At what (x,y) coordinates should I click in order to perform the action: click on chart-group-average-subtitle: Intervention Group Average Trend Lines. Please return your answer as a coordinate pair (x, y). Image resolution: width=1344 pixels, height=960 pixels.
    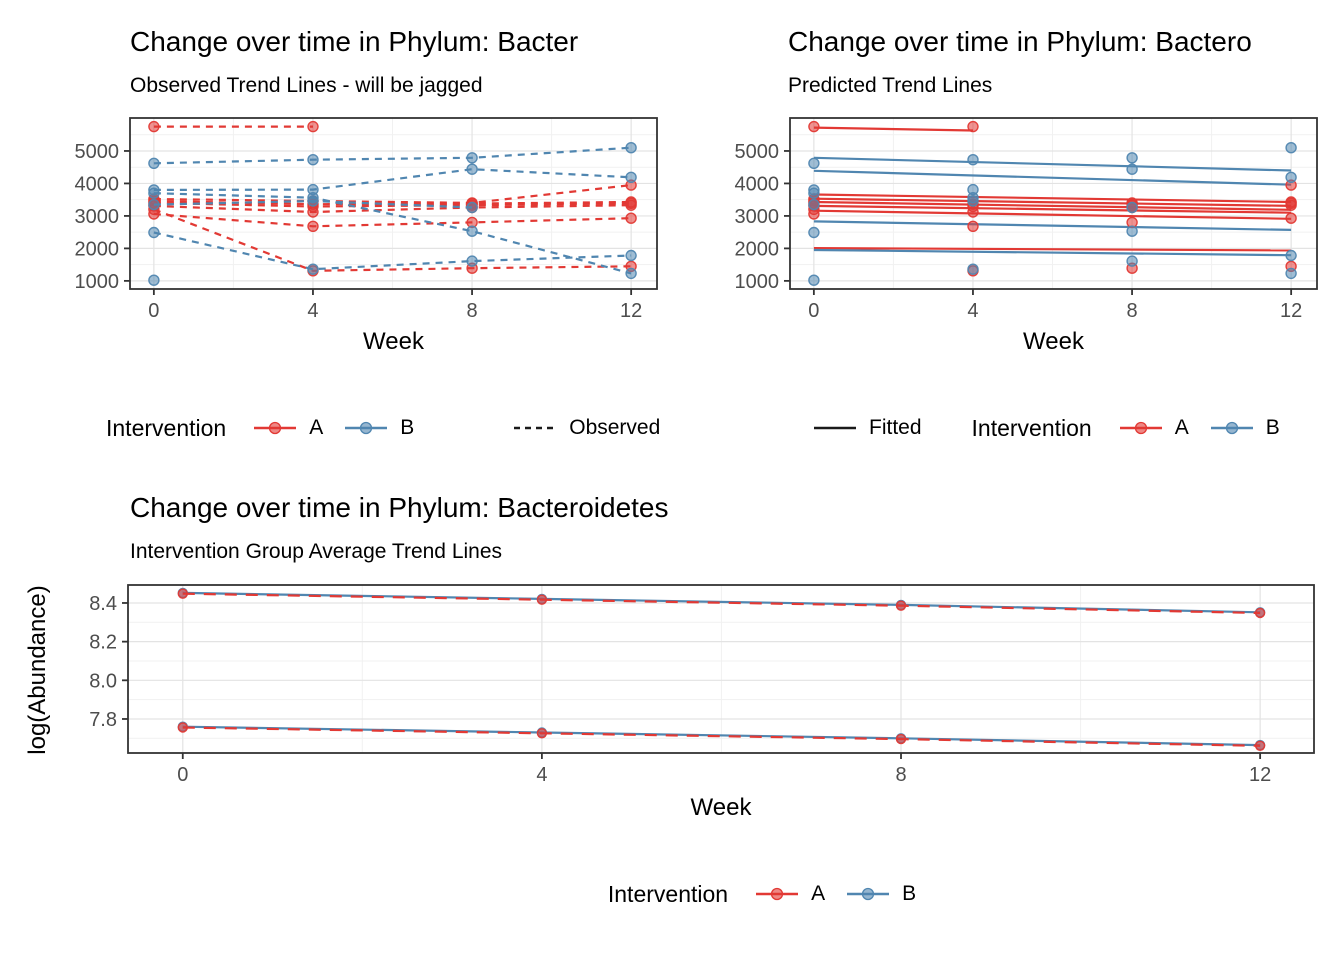
    Looking at the image, I should click on (316, 551).